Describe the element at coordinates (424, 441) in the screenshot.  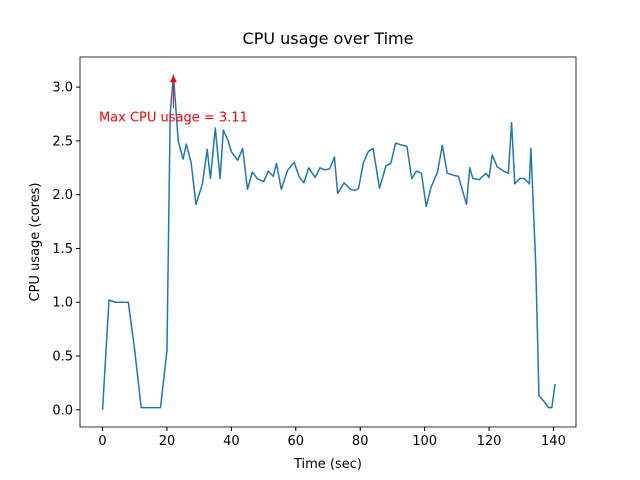
I see `x-tick-label: 100` at that location.